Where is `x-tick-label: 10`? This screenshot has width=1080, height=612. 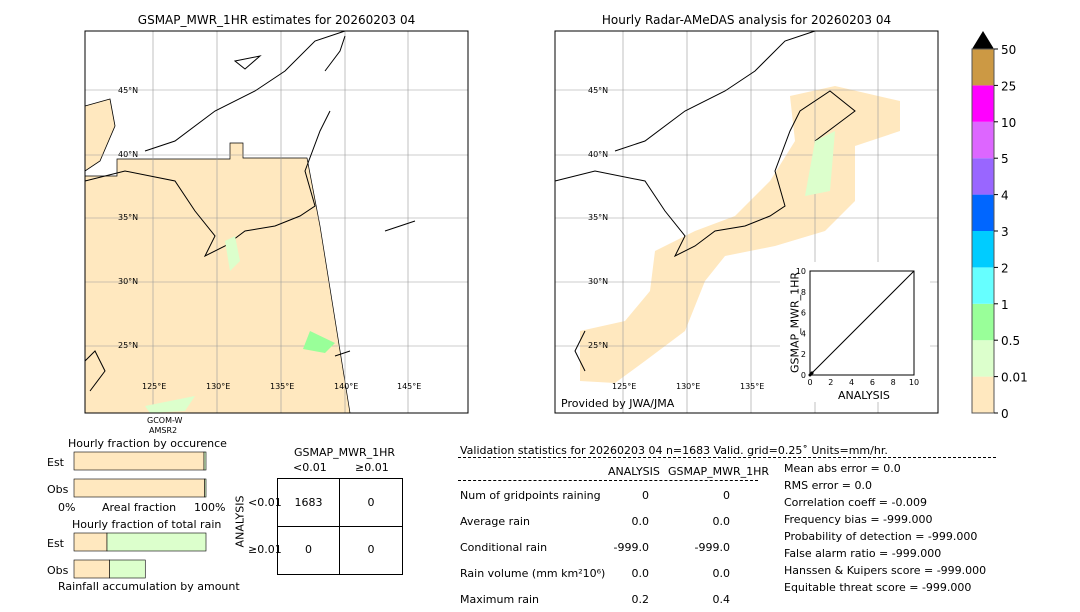
x-tick-label: 10 is located at coordinates (914, 382).